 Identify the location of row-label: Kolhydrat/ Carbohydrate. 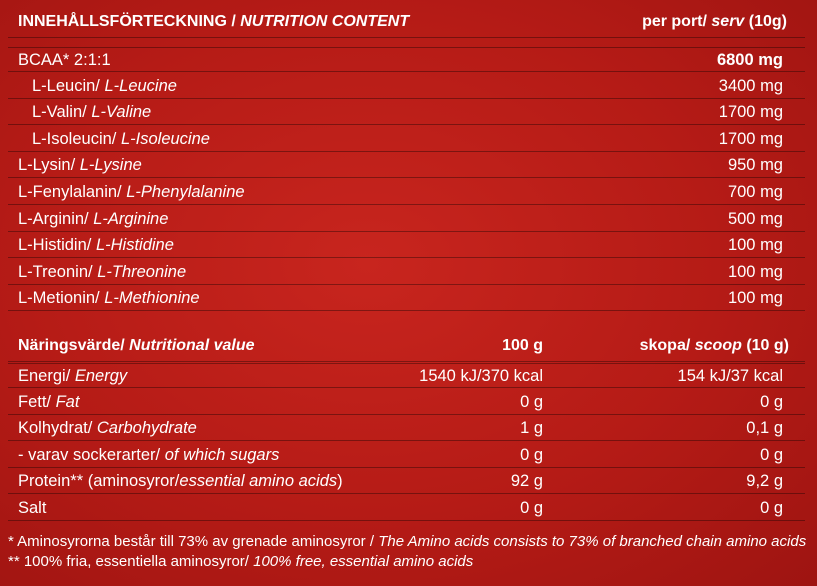
(107, 428).